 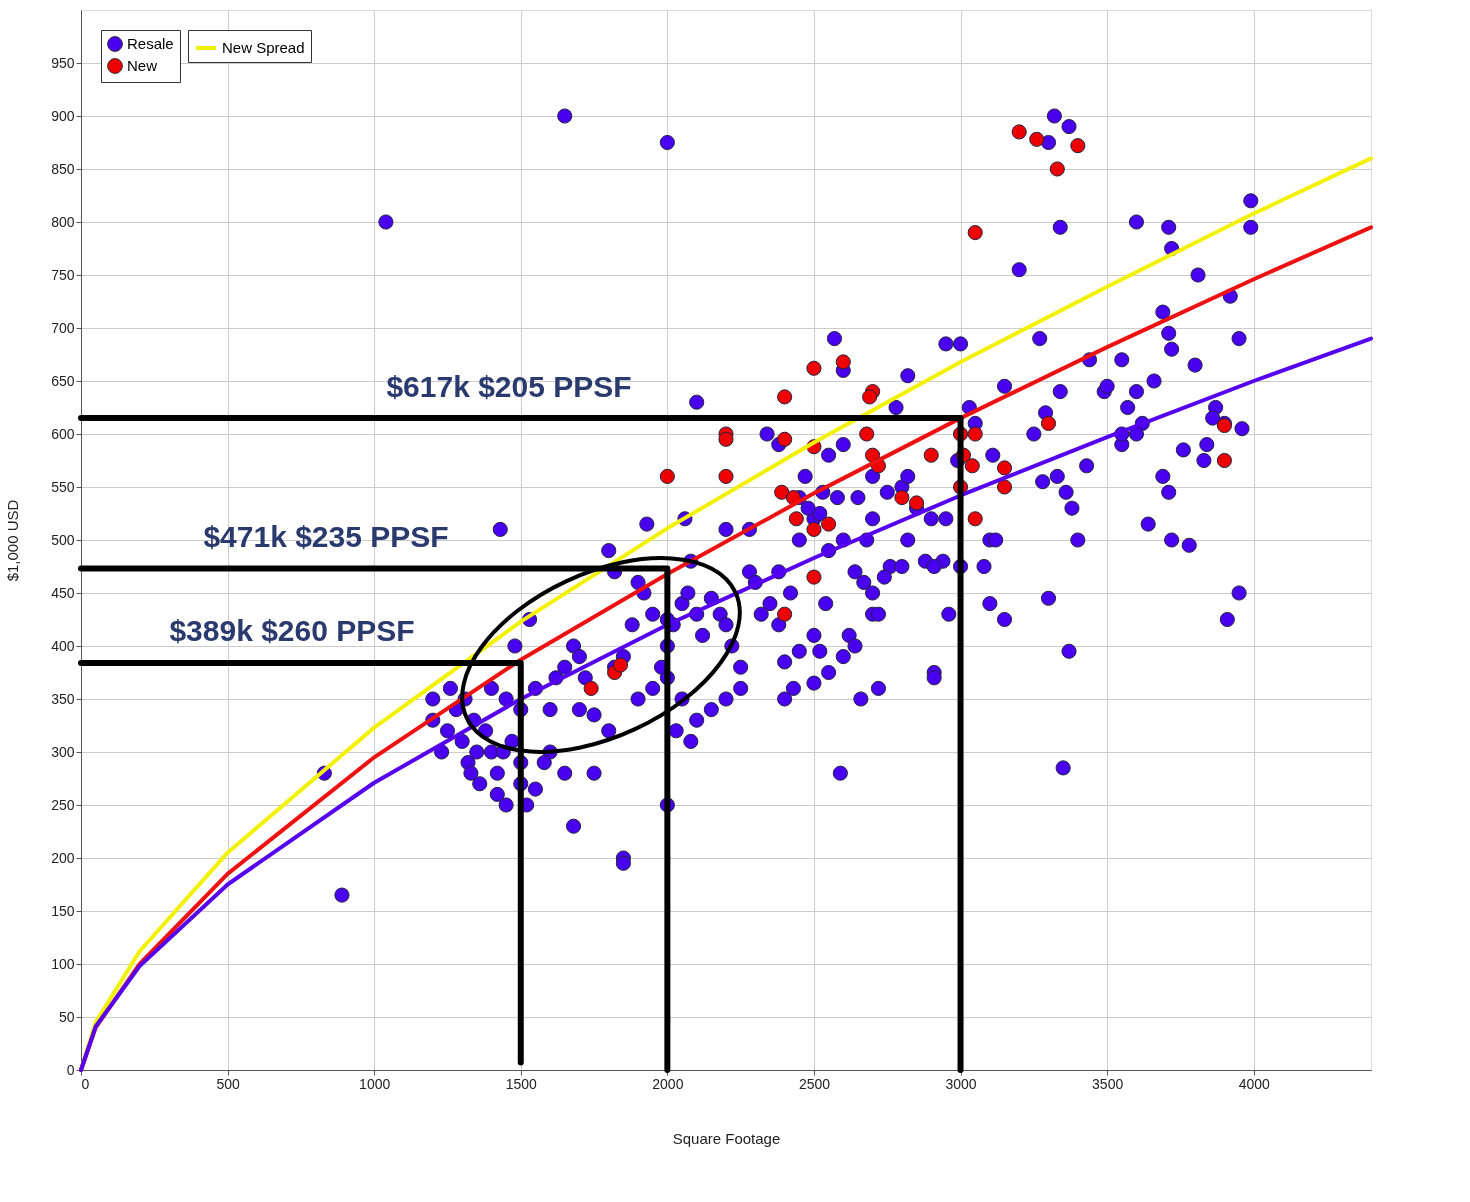 I want to click on y-tick-label: 800, so click(x=63, y=221).